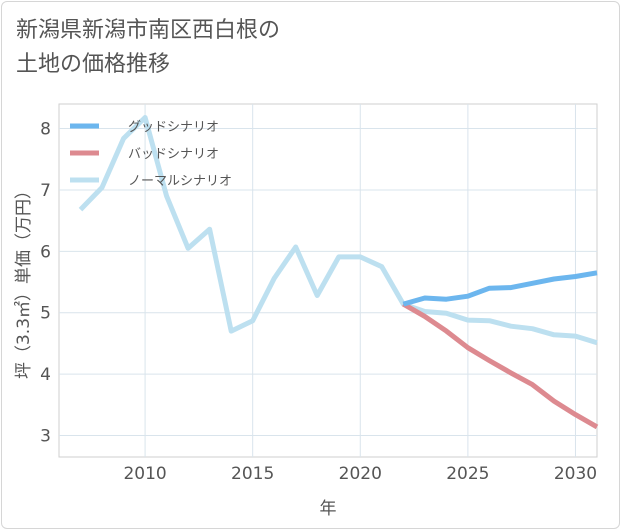 This screenshot has height=530, width=621. What do you see at coordinates (467, 474) in the screenshot?
I see `x-tick-label: 2025` at bounding box center [467, 474].